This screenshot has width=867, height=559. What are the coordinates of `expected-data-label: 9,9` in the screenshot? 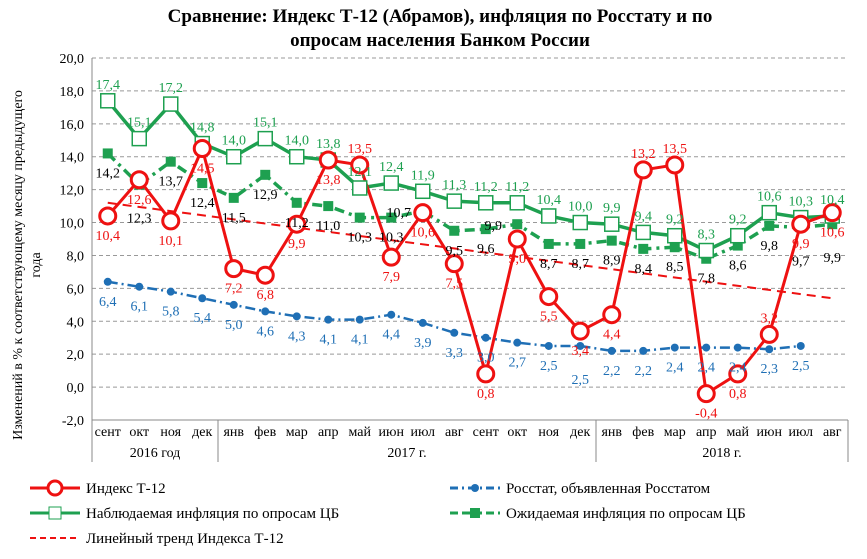 It's located at (833, 258).